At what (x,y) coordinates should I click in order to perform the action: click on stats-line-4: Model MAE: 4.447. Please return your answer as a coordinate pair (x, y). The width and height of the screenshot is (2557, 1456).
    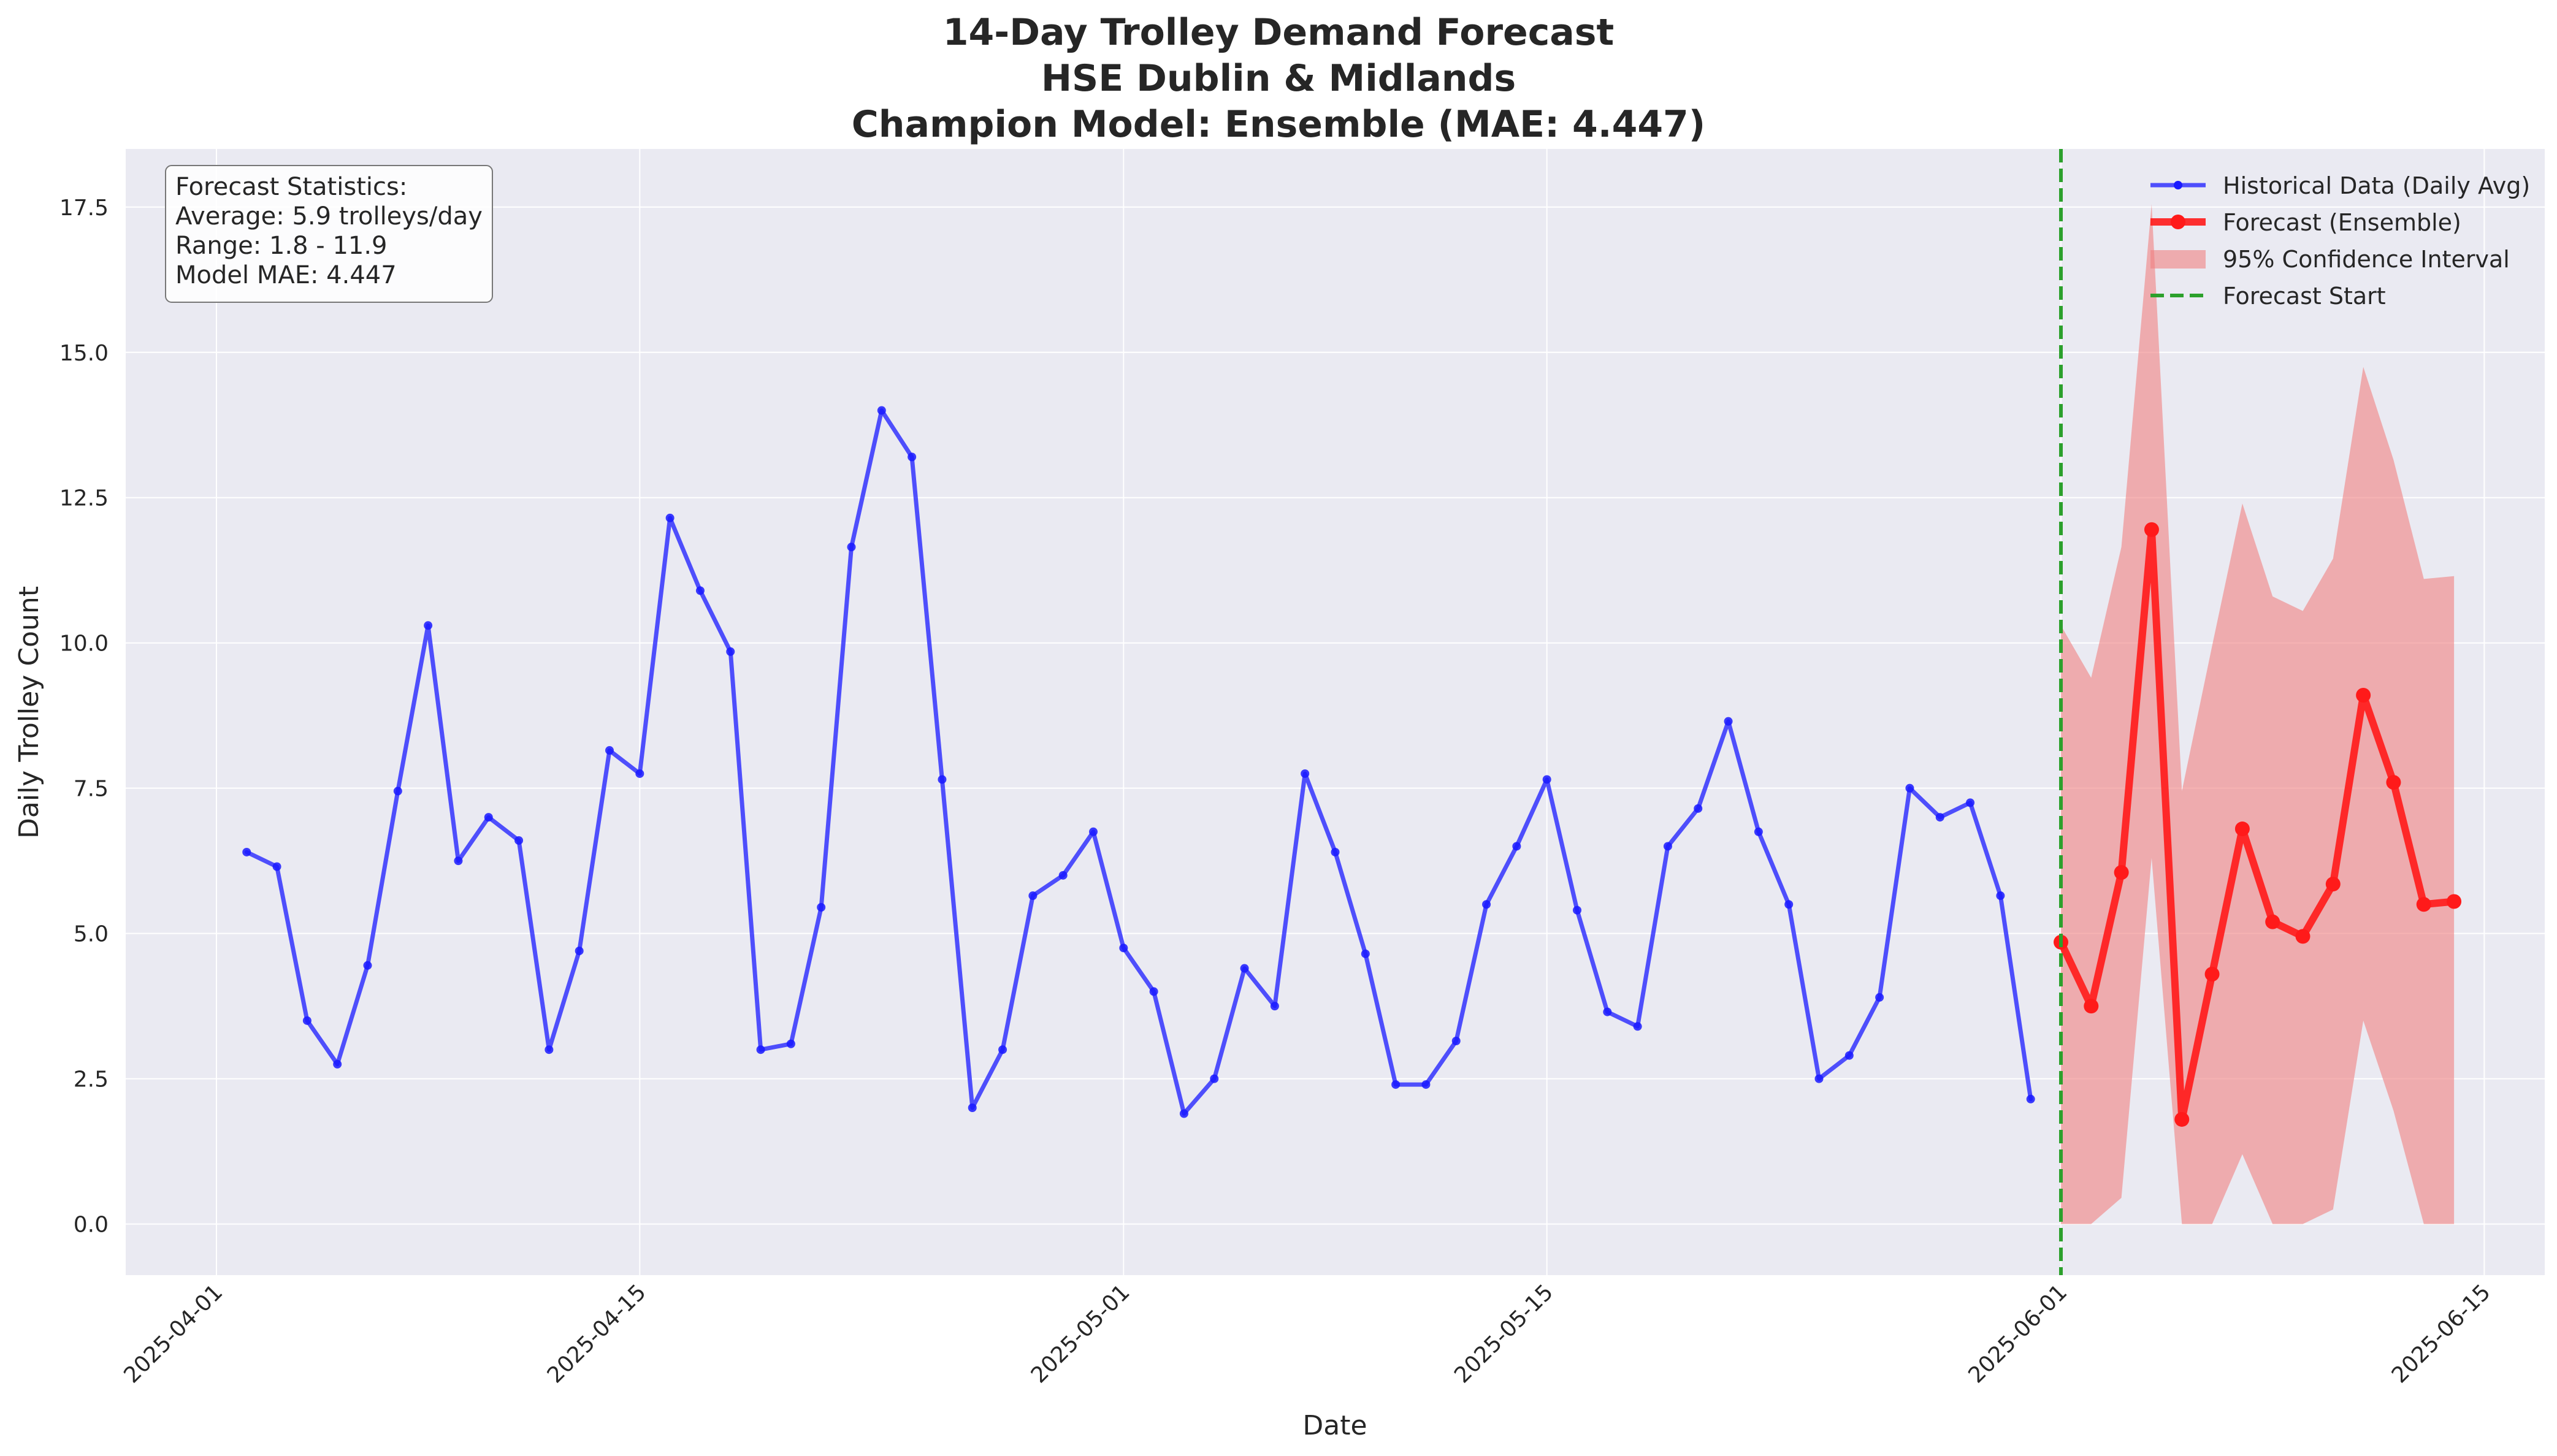
    Looking at the image, I should click on (286, 275).